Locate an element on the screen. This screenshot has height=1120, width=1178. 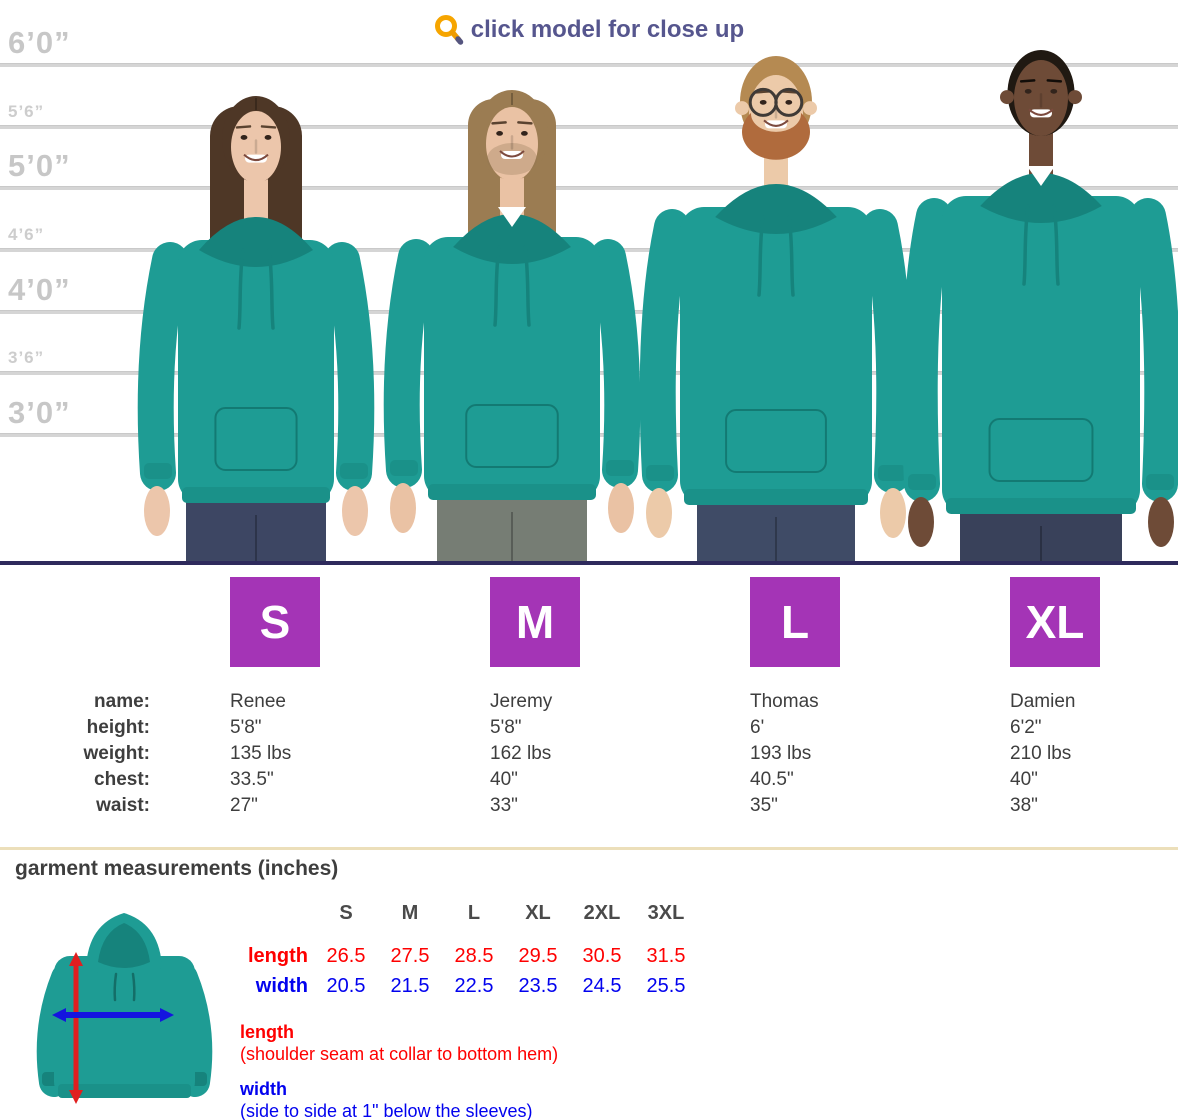
stats-column-renee: Renee 5'8" 135 lbs 33.5" 27" is located at coordinates (340, 754).